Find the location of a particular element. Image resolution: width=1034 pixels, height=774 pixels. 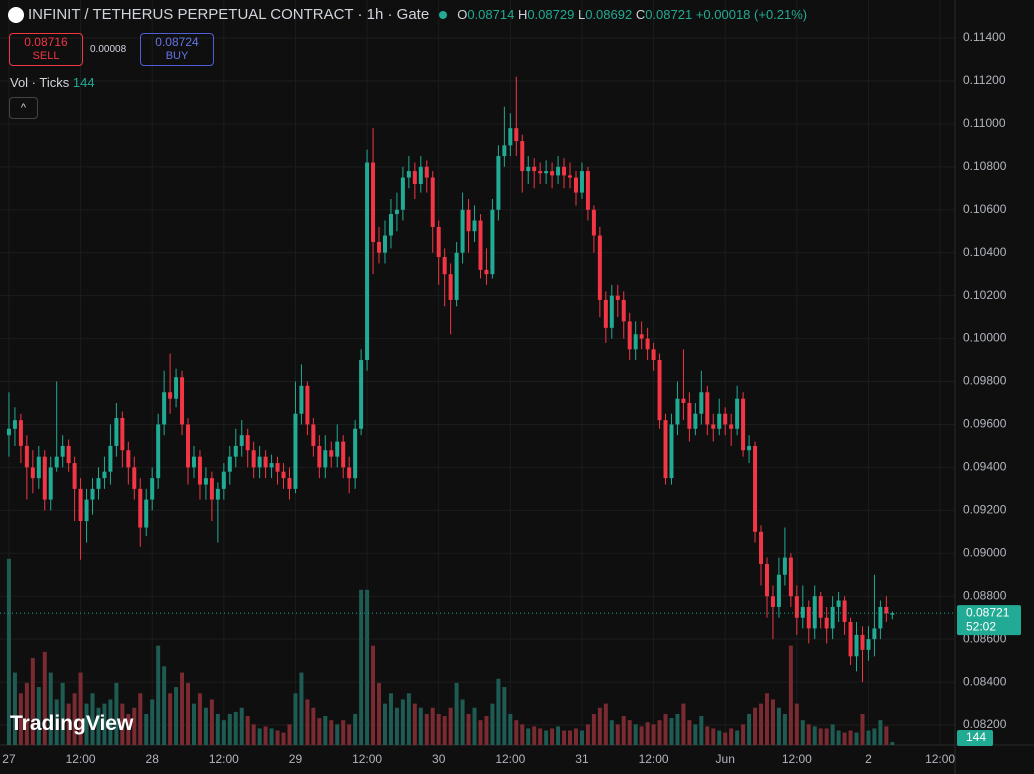

volume-label-box is located at coordinates (975, 738).